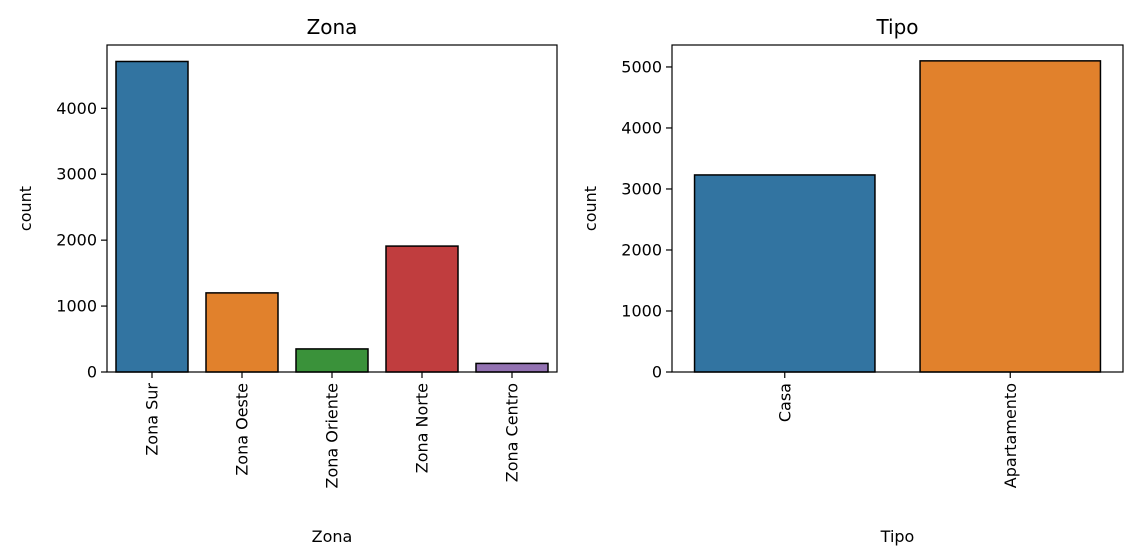 This screenshot has height=560, width=1137. What do you see at coordinates (641, 66) in the screenshot?
I see `y-tick-label: 5000` at bounding box center [641, 66].